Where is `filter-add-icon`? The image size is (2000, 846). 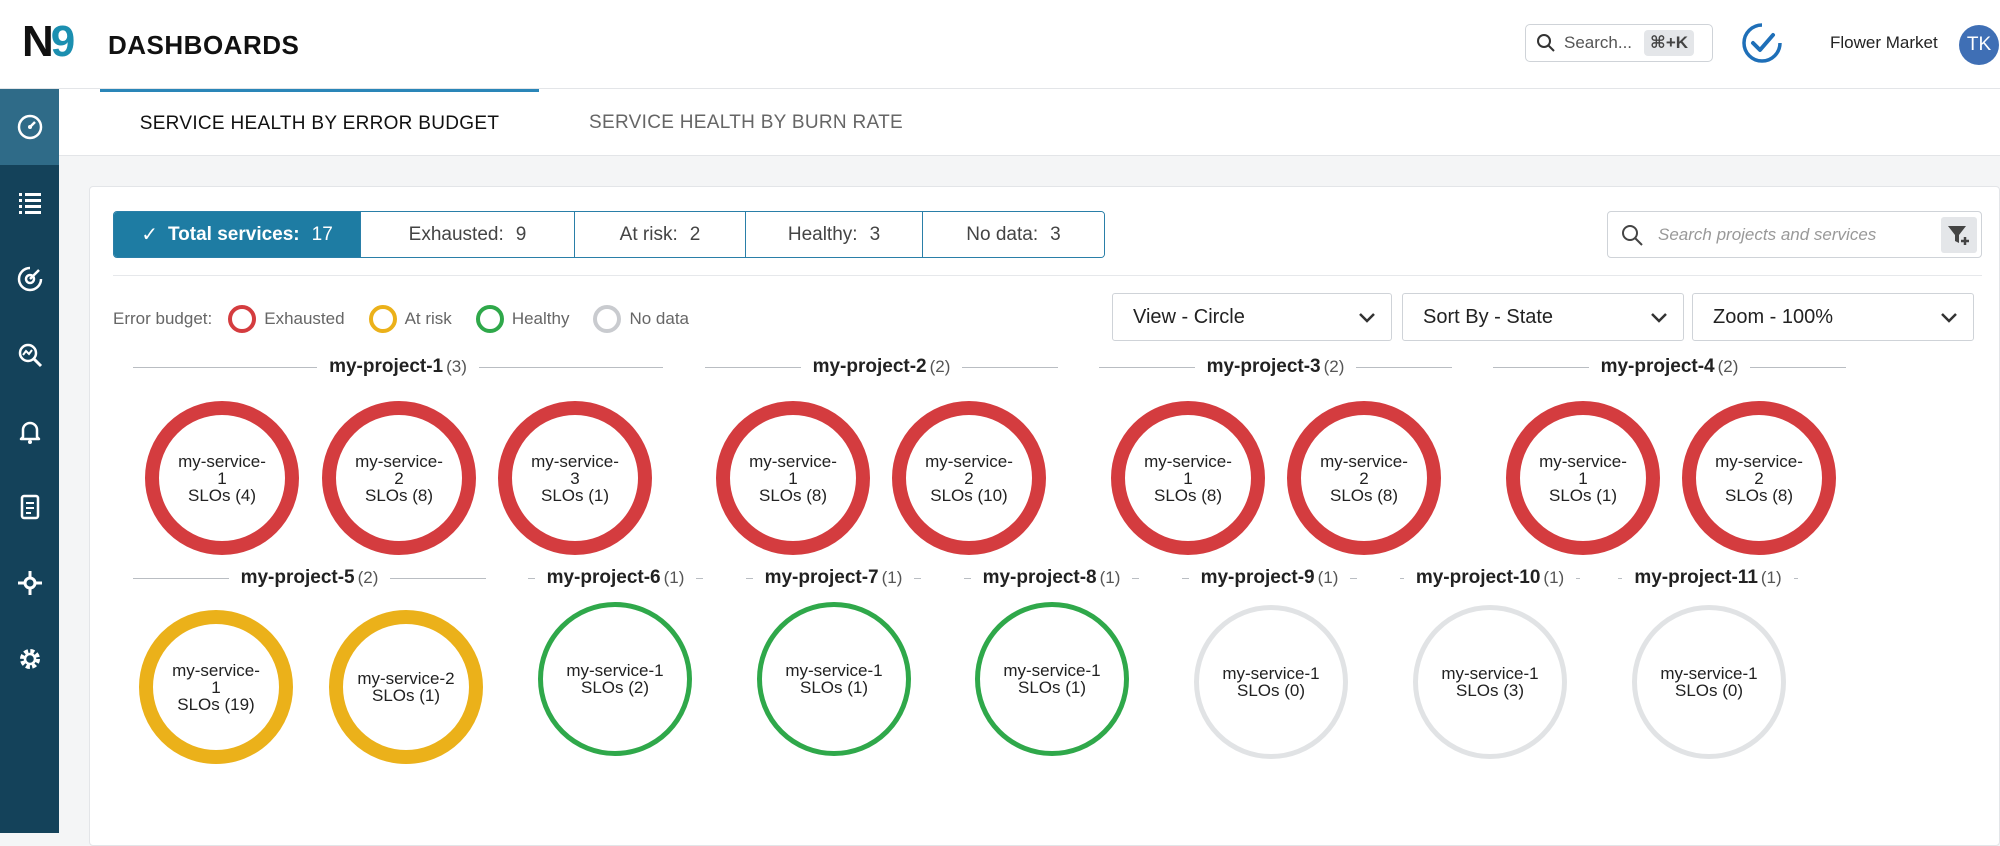
filter-add-icon is located at coordinates (1958, 235).